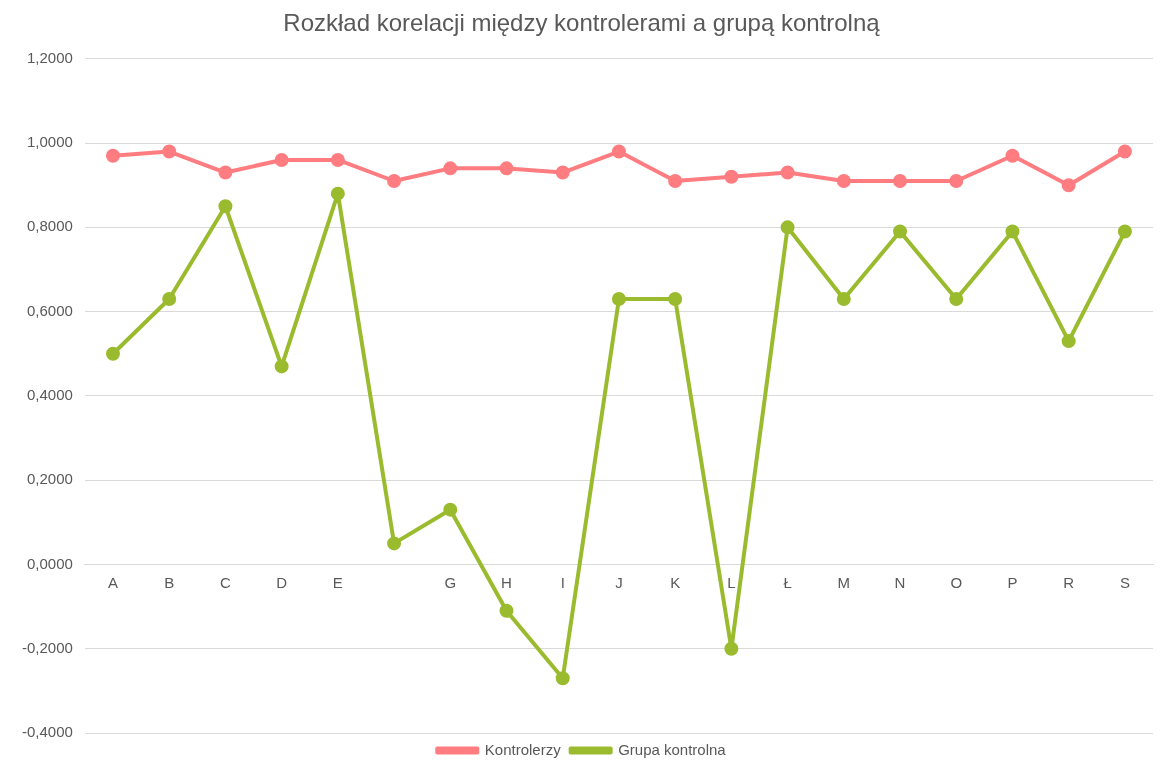  What do you see at coordinates (169, 582) in the screenshot?
I see `x-tick-label: B` at bounding box center [169, 582].